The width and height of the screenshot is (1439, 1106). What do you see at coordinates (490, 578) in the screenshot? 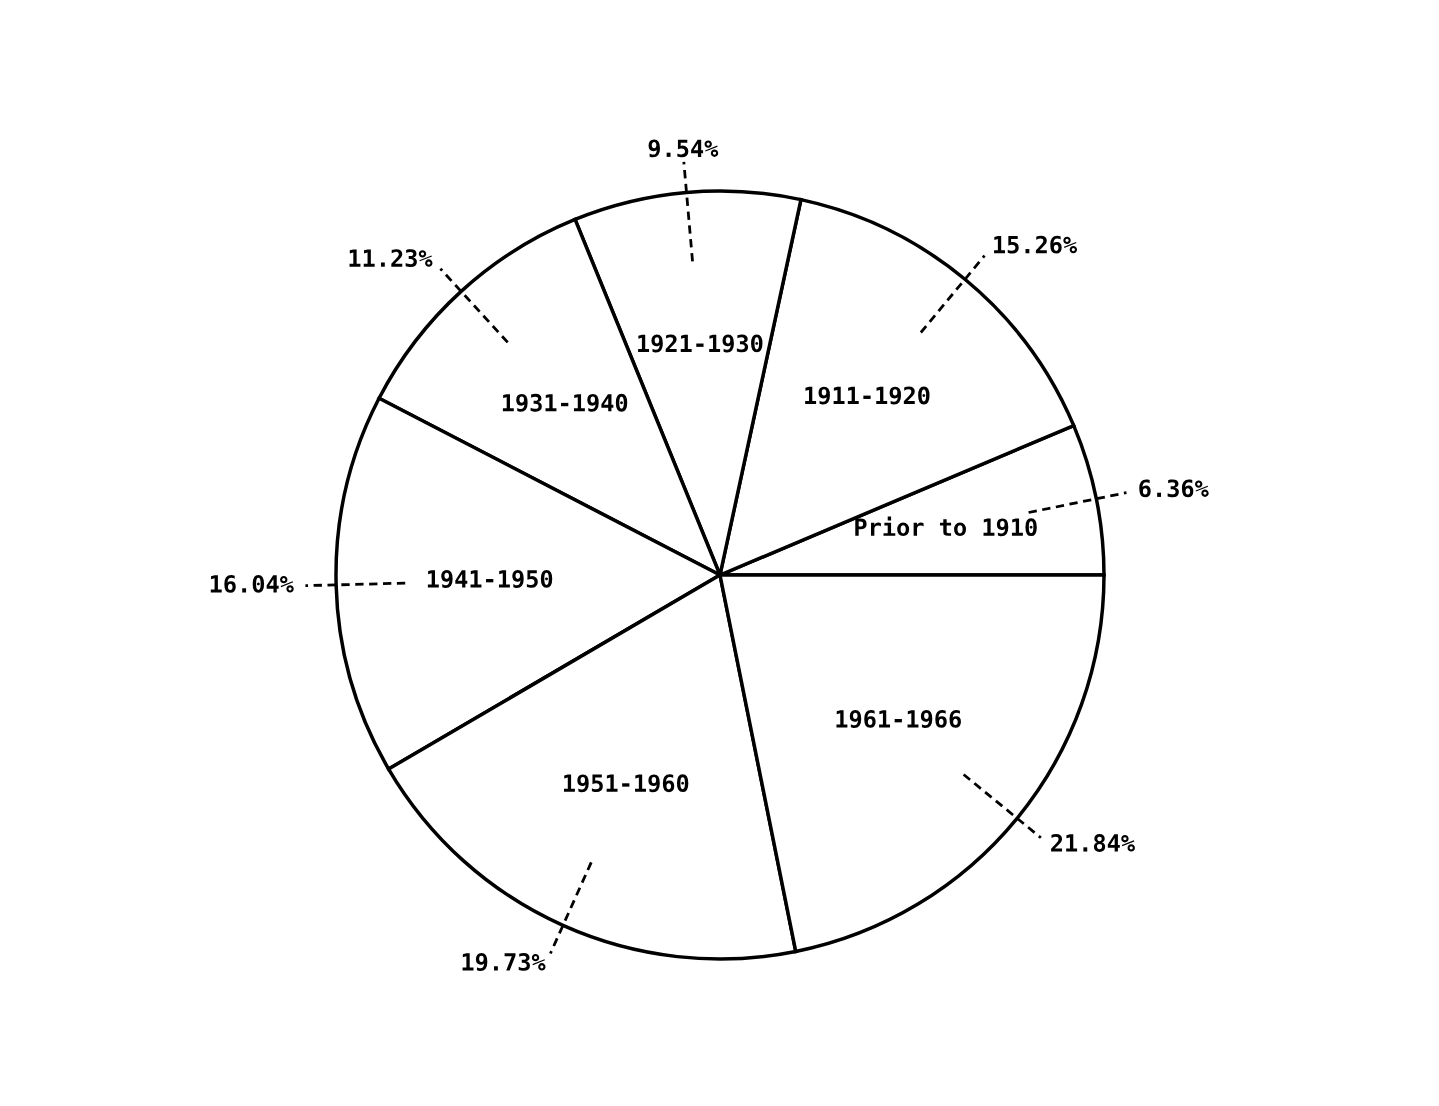
I see `slice-label: 1941-1950` at bounding box center [490, 578].